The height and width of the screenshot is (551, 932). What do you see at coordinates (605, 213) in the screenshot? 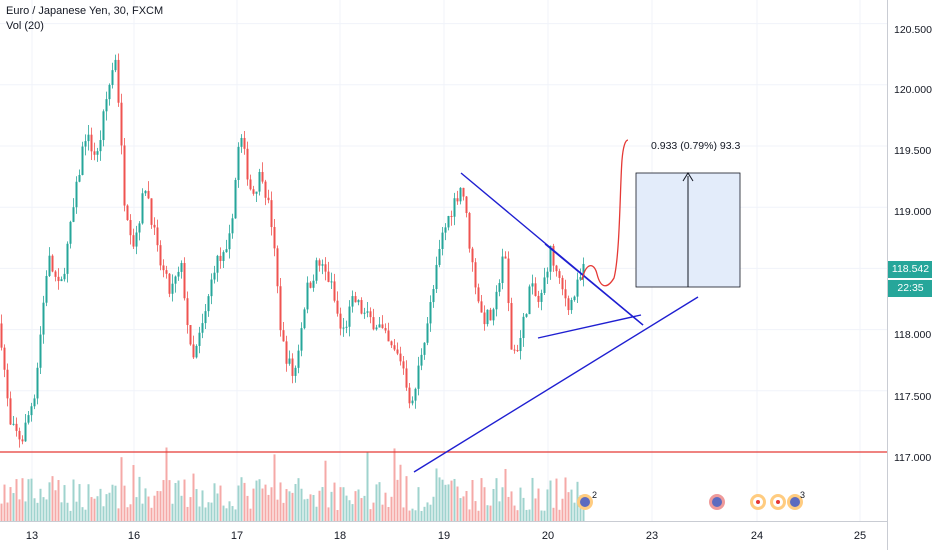
I see `projection-curve` at bounding box center [605, 213].